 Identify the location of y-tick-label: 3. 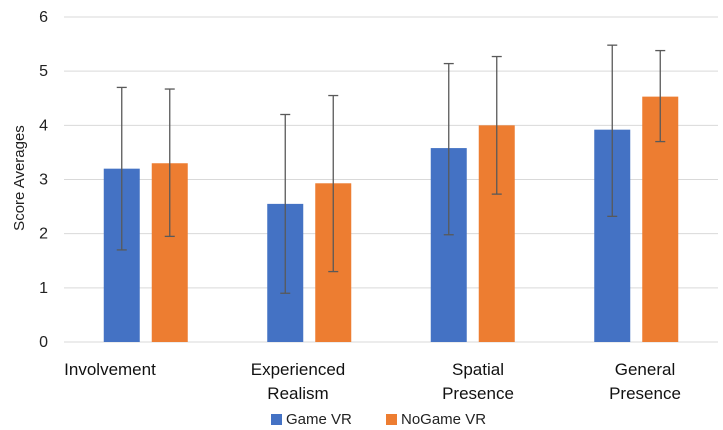
(43, 180).